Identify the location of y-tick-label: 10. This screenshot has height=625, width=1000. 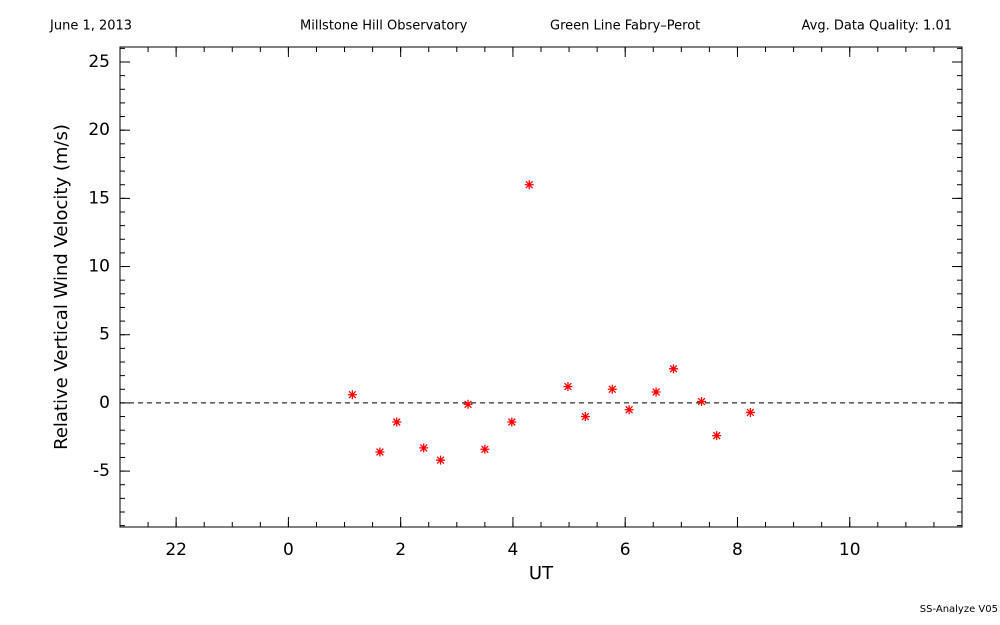
(99, 267).